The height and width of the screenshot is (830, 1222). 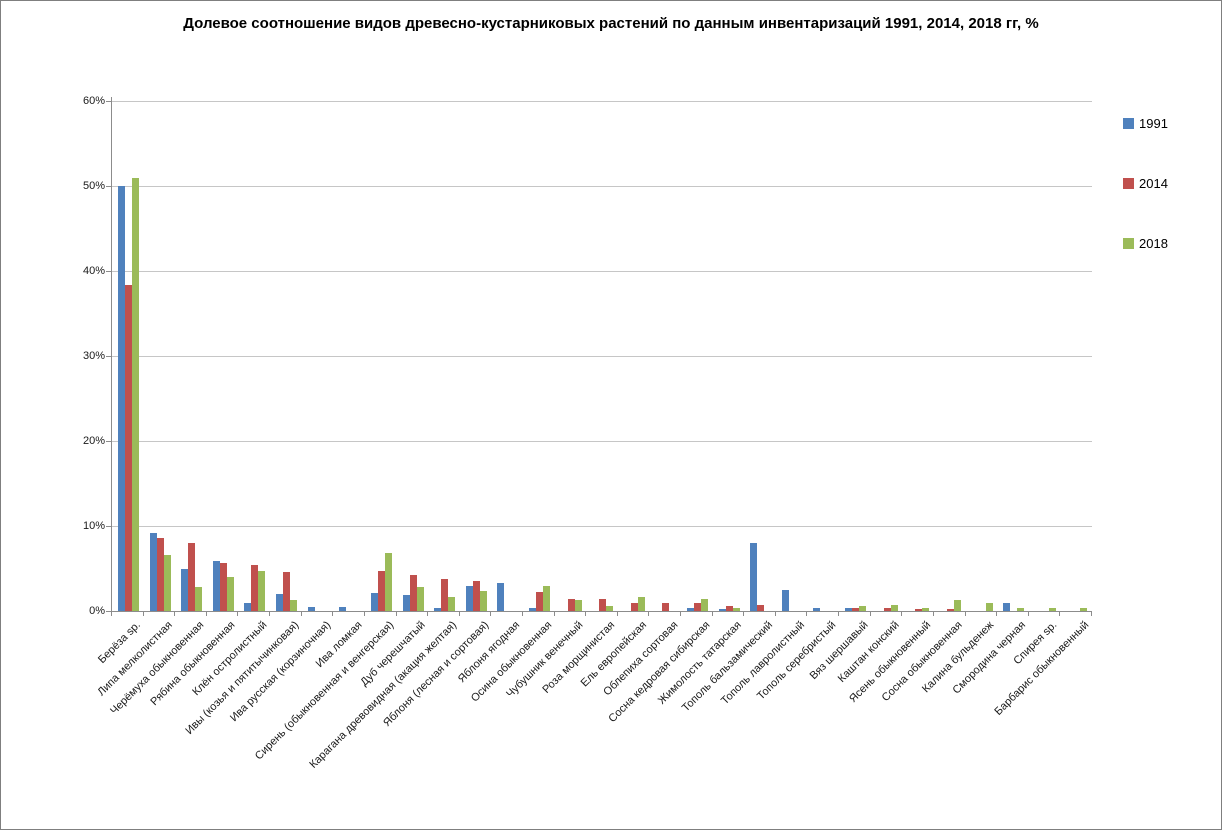 I want to click on gridline-20pct, so click(x=602, y=441).